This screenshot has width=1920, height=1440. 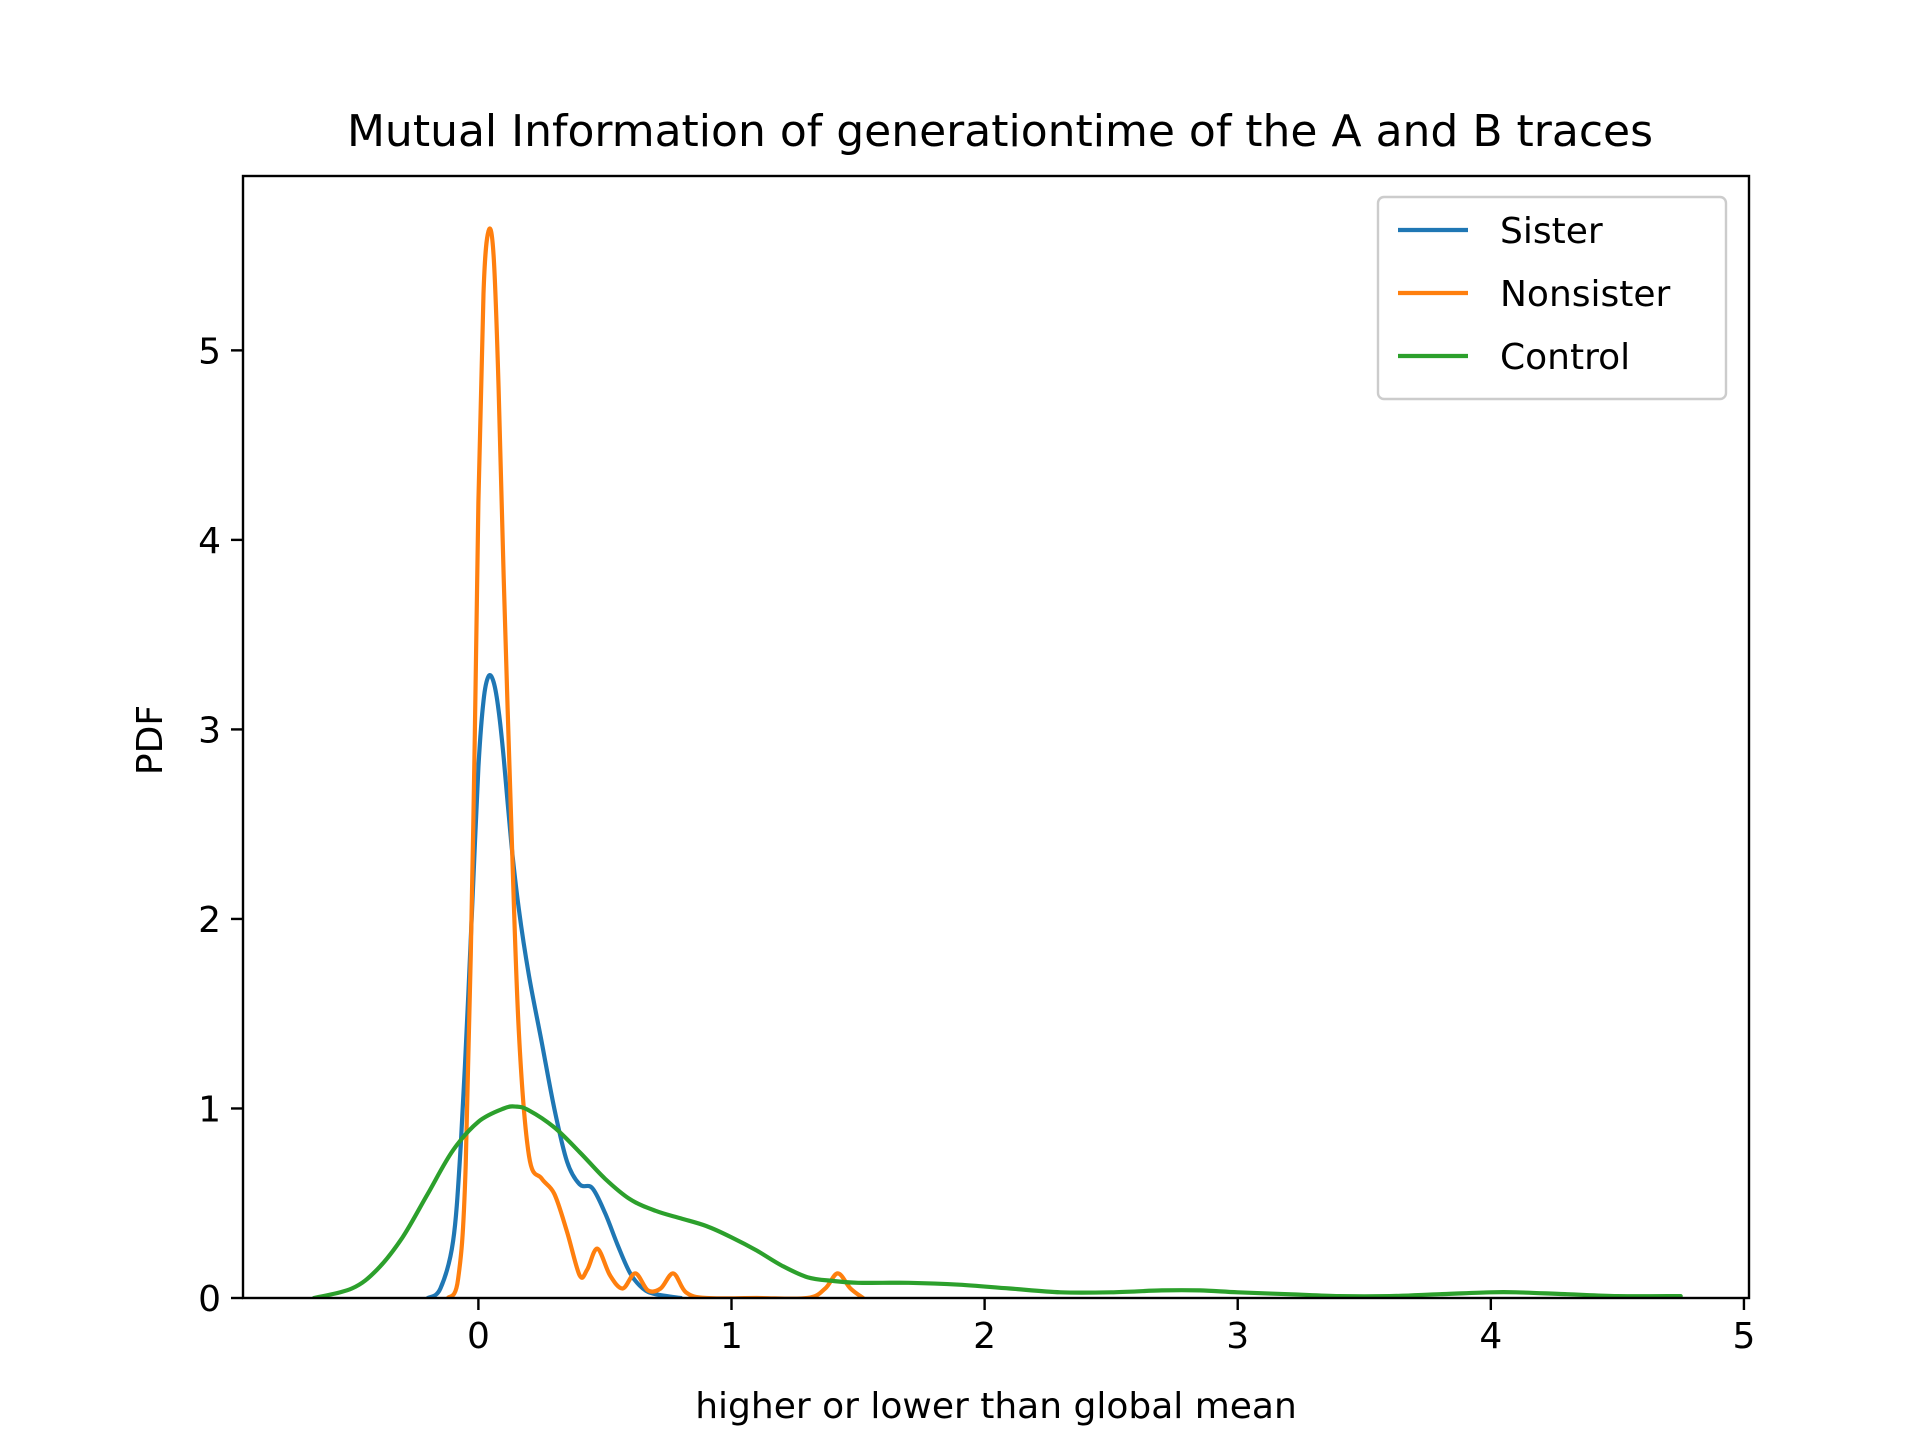 What do you see at coordinates (731, 1336) in the screenshot?
I see `x-tick-label: 1` at bounding box center [731, 1336].